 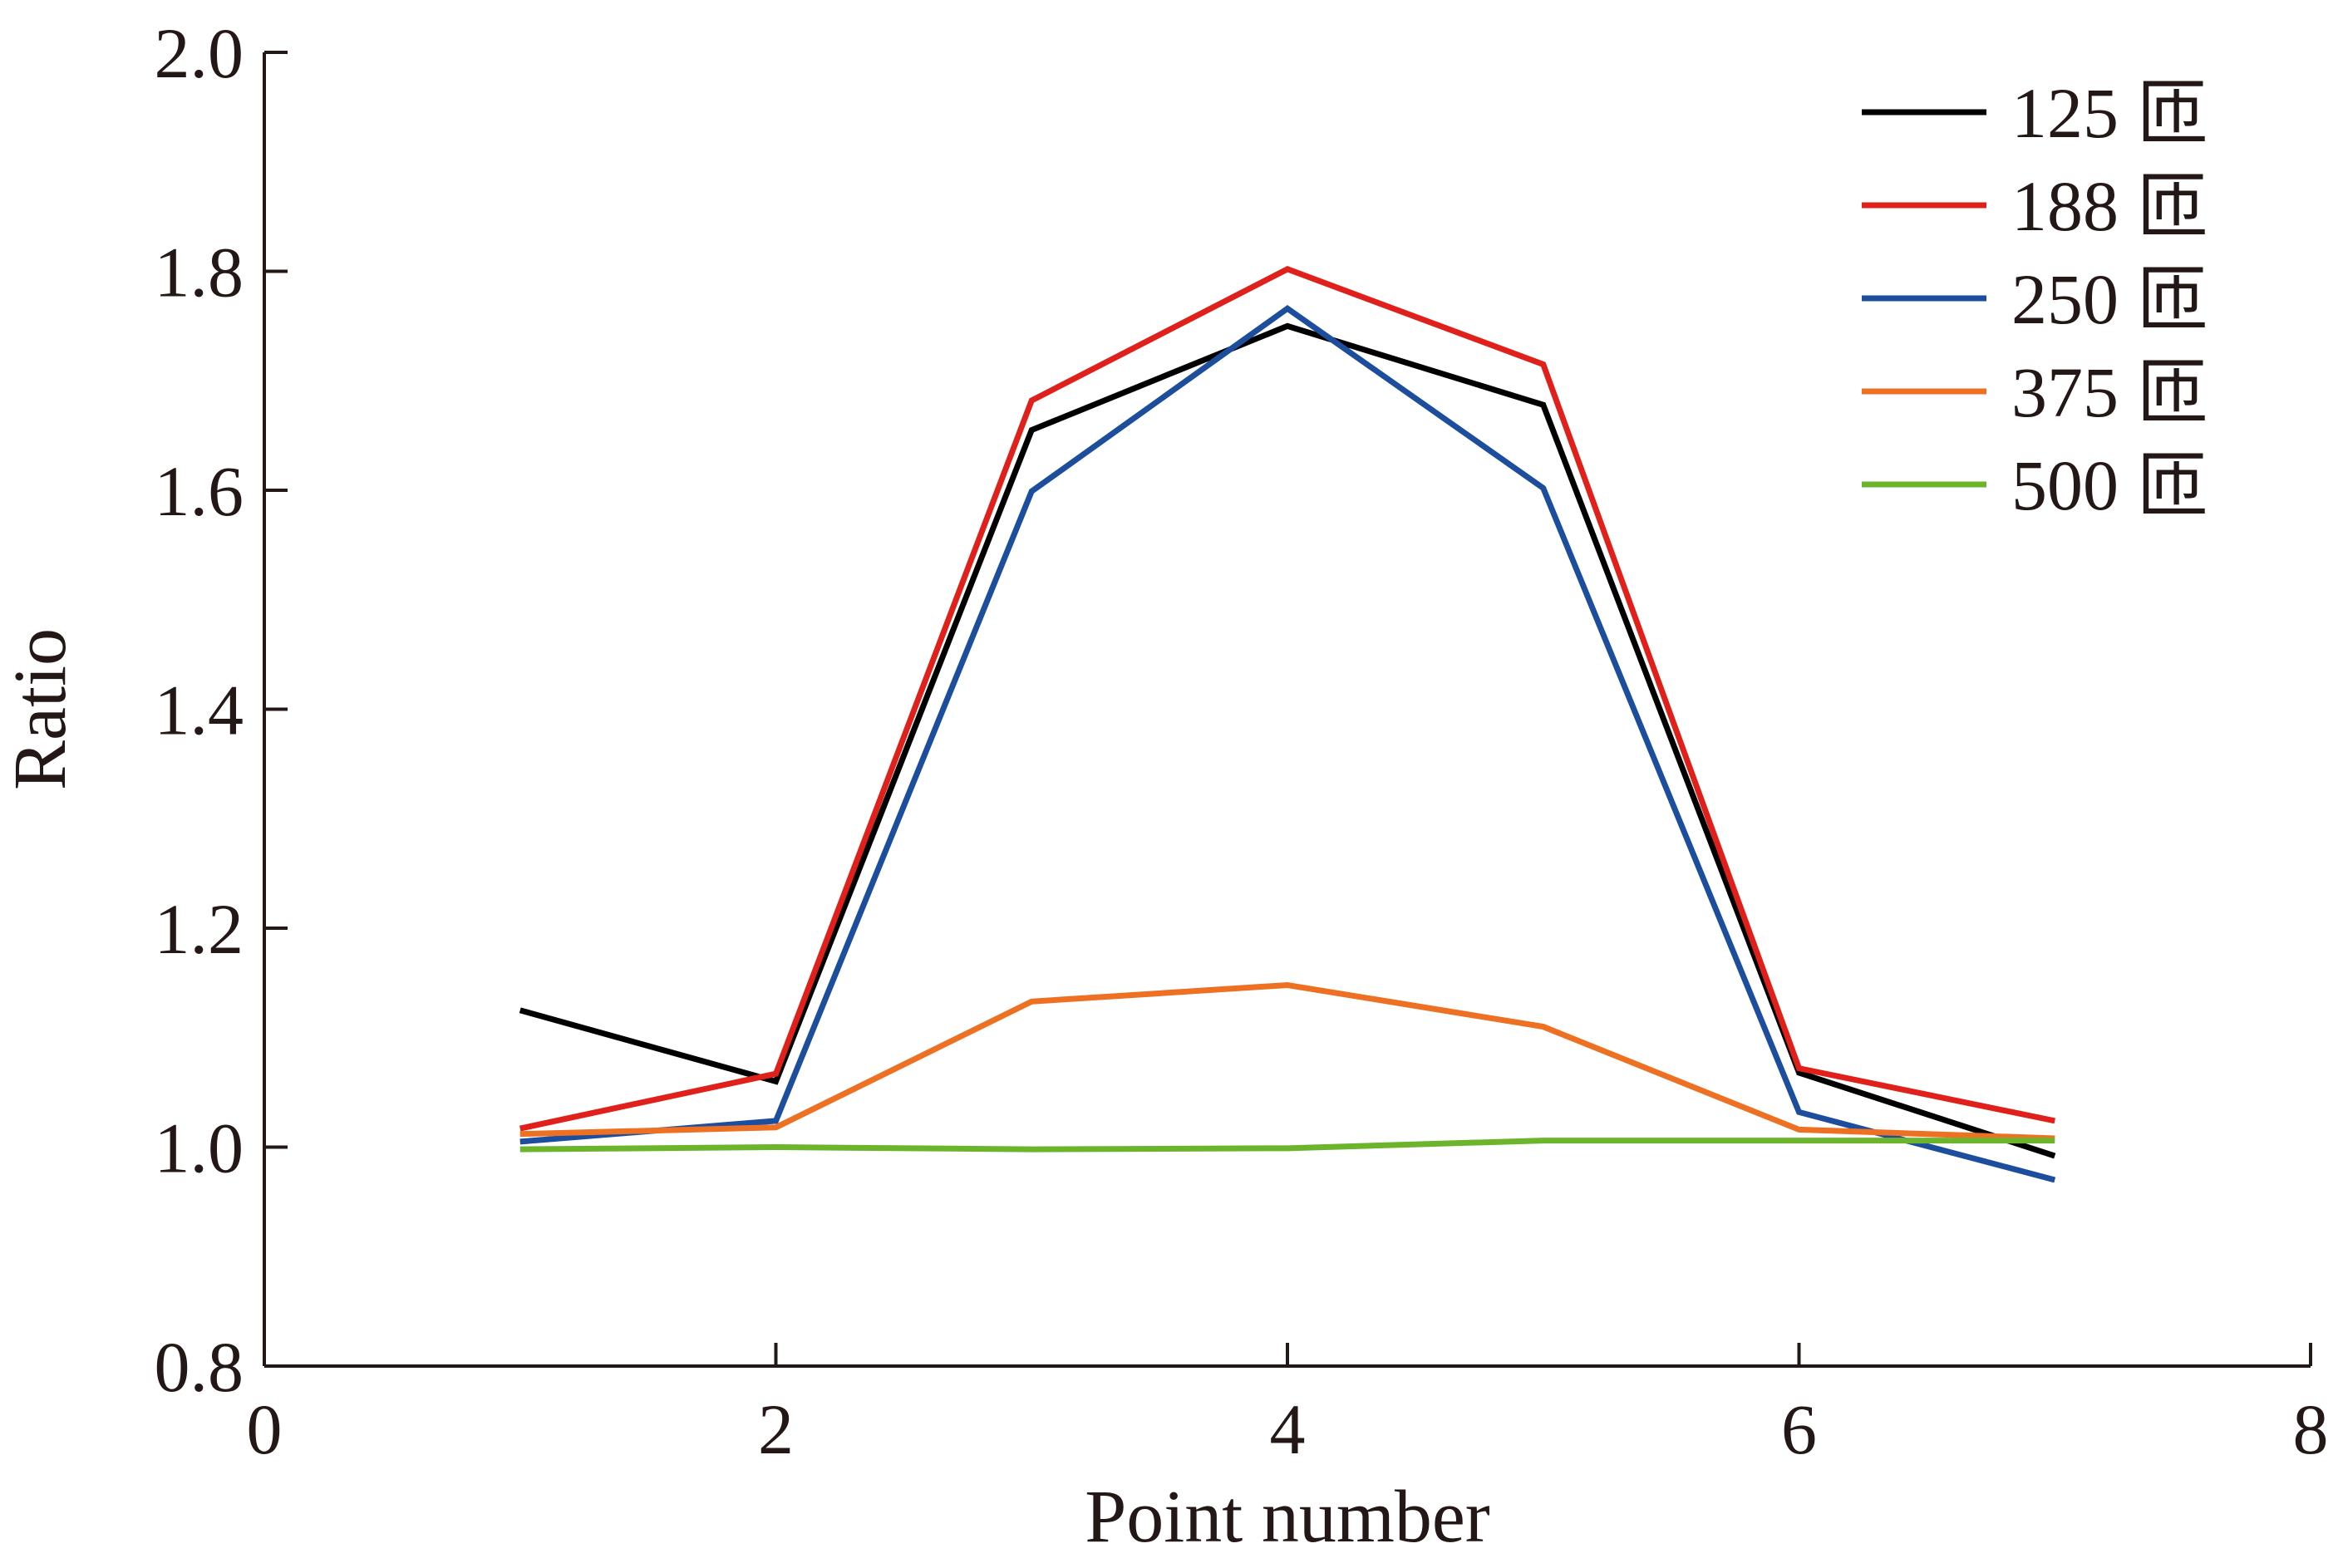 I want to click on x-tick-label: 0, so click(x=265, y=1429).